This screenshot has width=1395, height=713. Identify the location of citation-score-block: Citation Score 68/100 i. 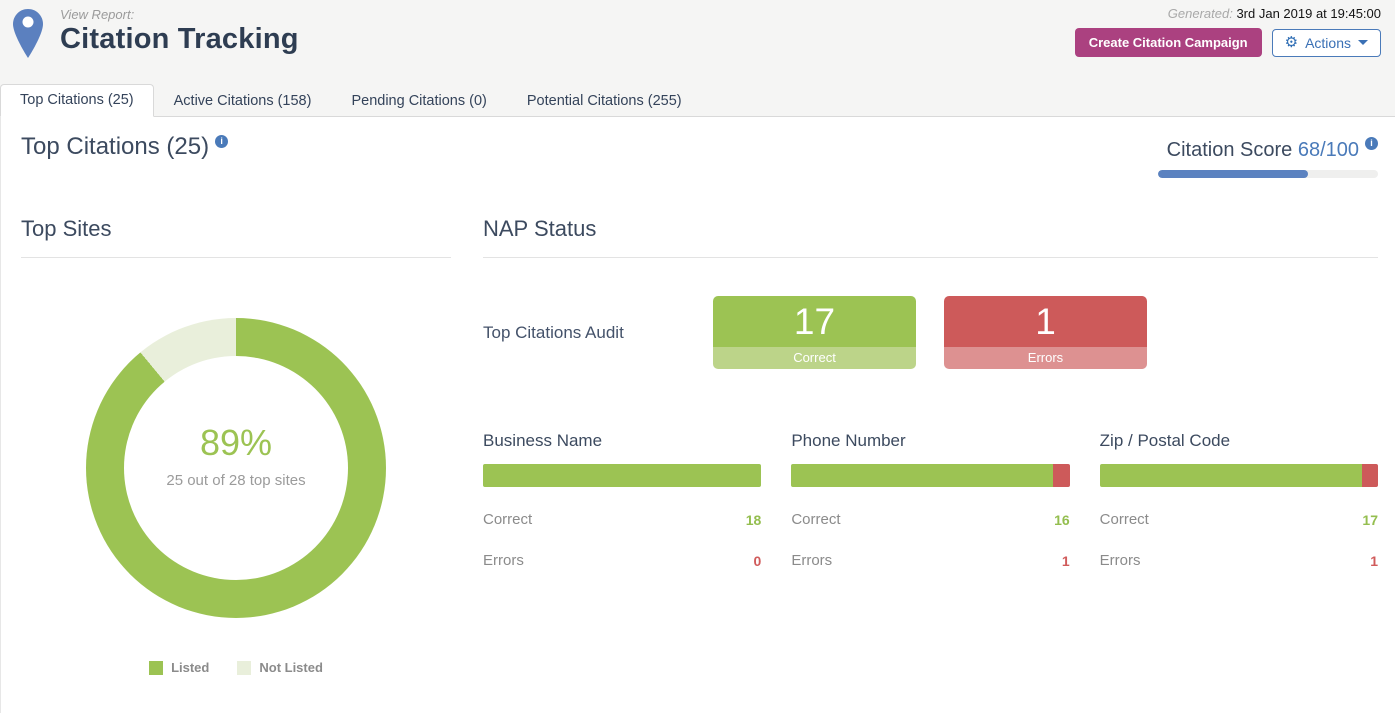
(1268, 155).